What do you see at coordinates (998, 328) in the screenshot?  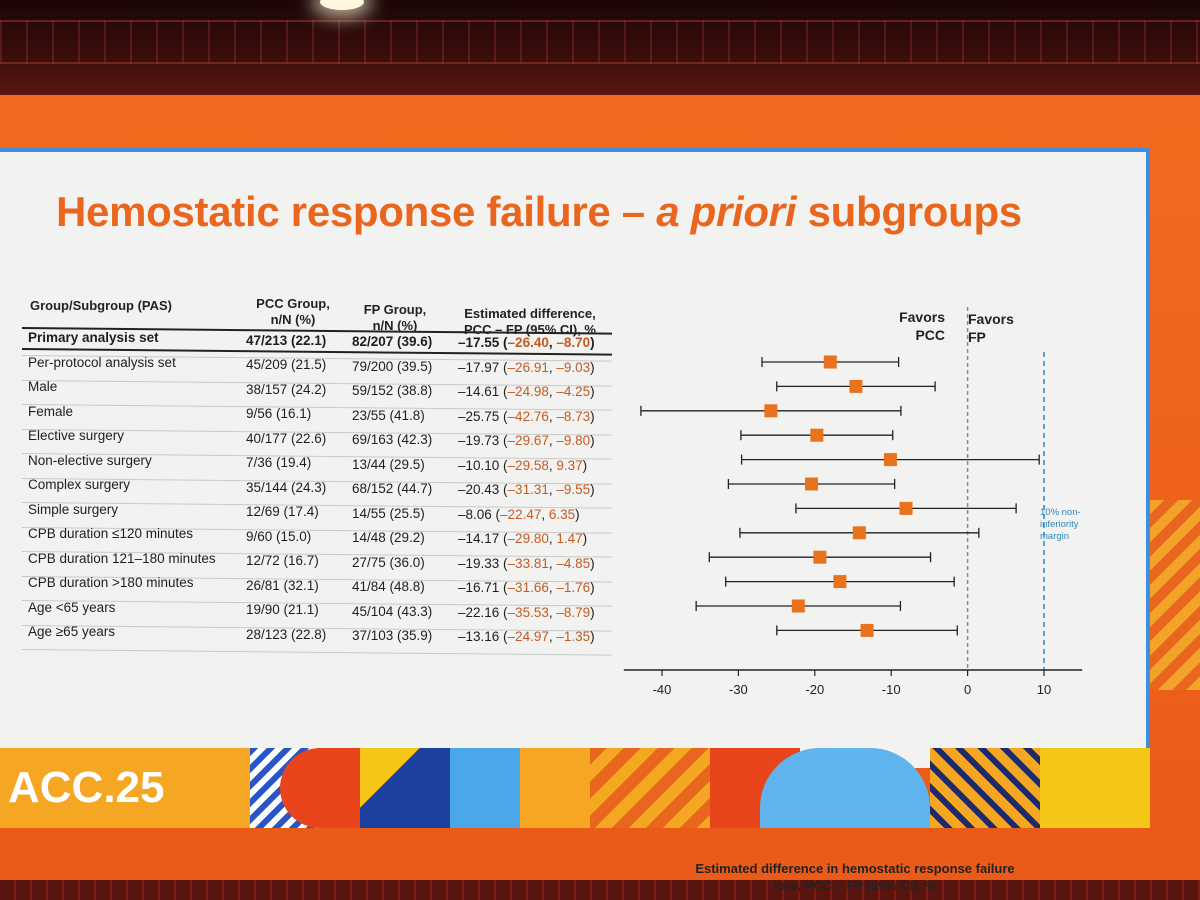 I see `favors-fp-label: Favors FP` at bounding box center [998, 328].